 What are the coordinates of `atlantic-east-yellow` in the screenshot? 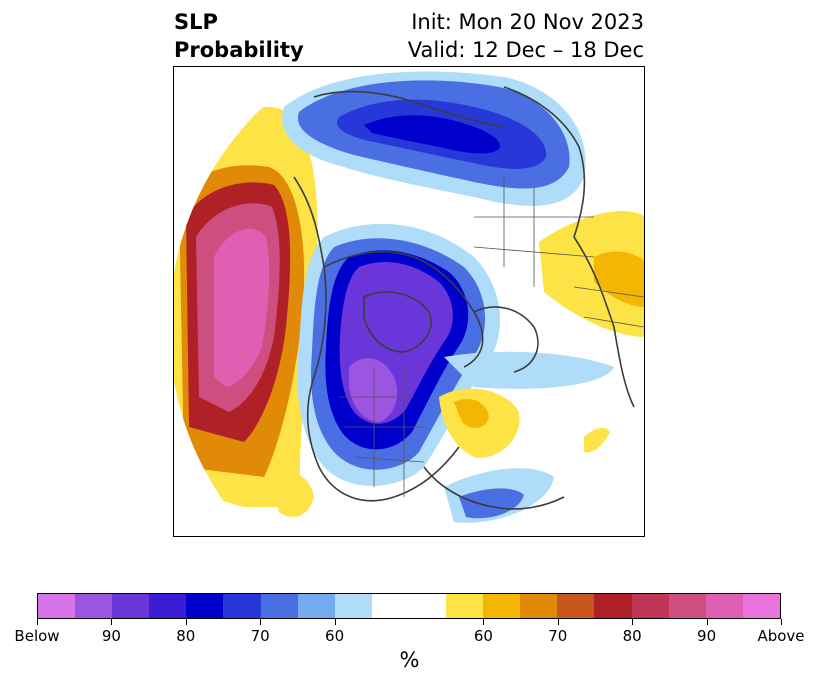 It's located at (597, 440).